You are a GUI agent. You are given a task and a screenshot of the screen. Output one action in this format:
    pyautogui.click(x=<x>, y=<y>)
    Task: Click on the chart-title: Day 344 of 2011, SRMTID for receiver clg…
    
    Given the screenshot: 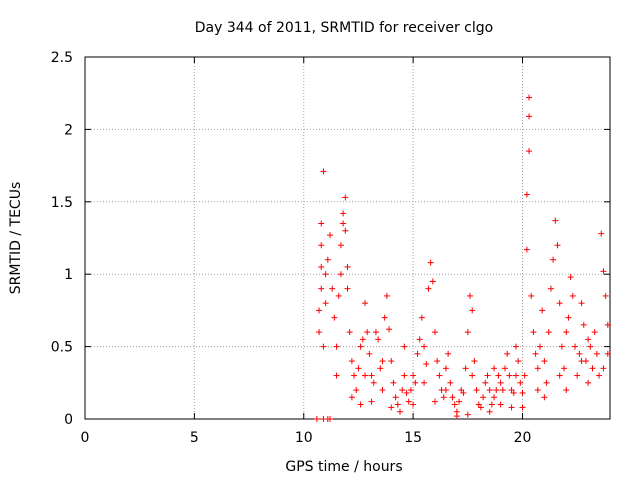 What is the action you would take?
    pyautogui.click(x=344, y=28)
    